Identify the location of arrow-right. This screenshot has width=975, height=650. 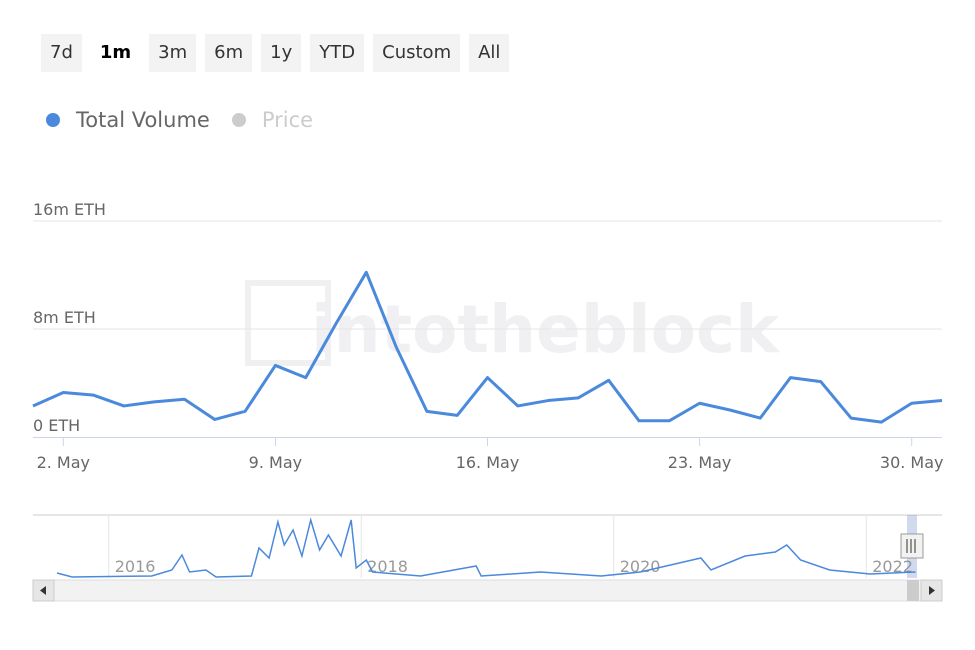
(932, 590).